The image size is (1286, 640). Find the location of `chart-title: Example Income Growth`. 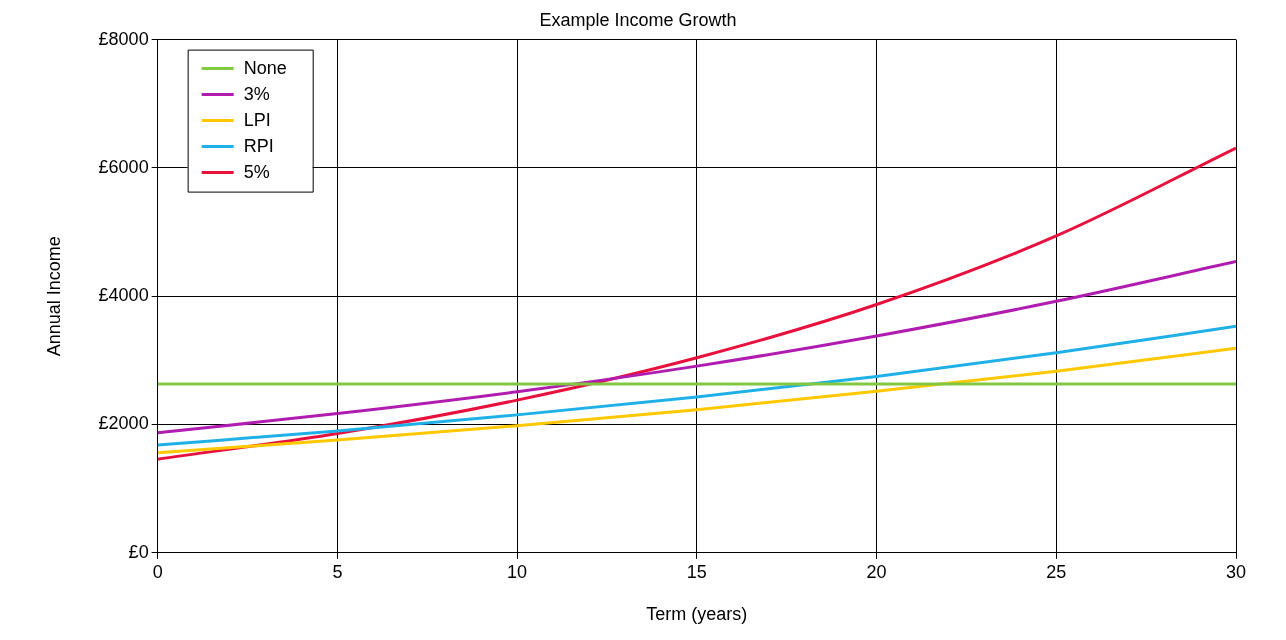

chart-title: Example Income Growth is located at coordinates (638, 19).